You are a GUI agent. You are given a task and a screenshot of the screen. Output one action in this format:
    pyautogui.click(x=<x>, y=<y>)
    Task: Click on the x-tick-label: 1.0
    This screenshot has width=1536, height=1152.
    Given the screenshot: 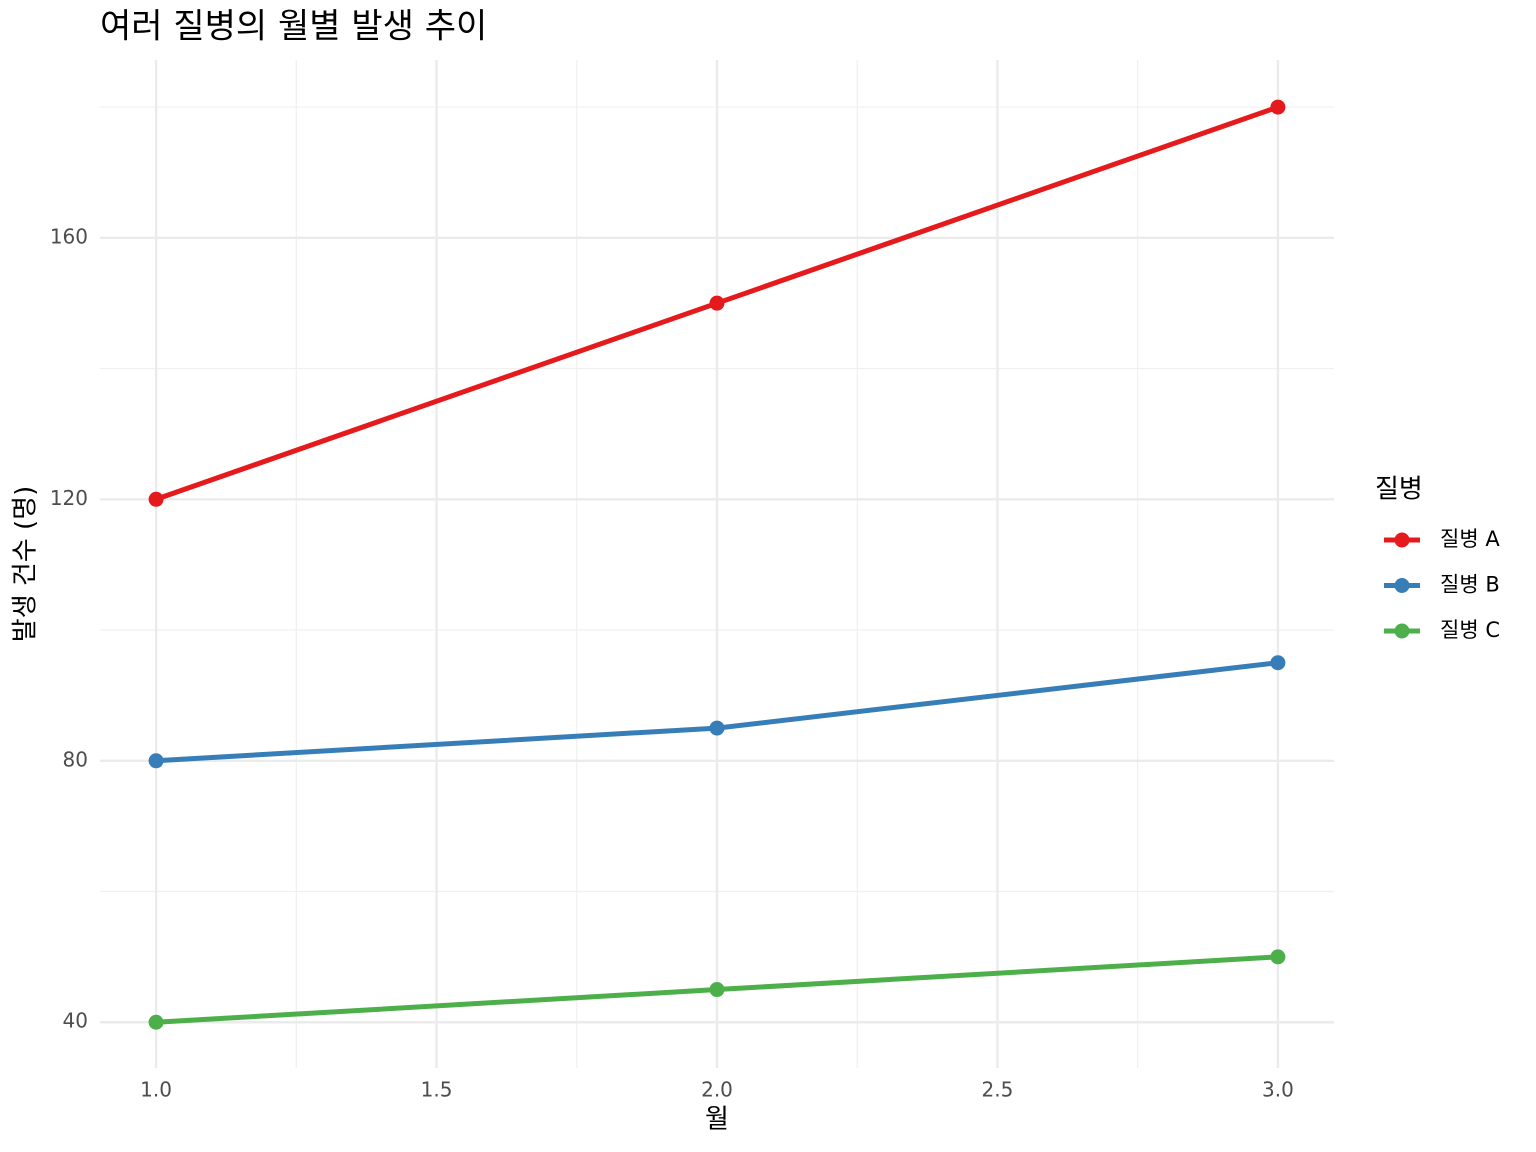 What is the action you would take?
    pyautogui.click(x=156, y=1090)
    